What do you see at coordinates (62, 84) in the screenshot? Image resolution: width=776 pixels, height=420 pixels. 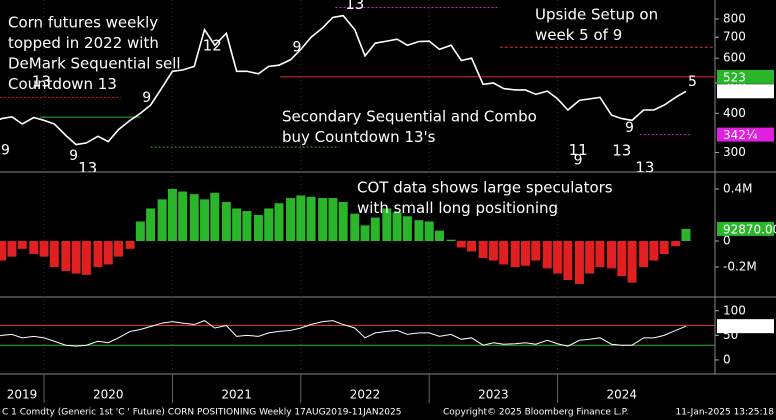 I see `annotation: Countdown 13` at bounding box center [62, 84].